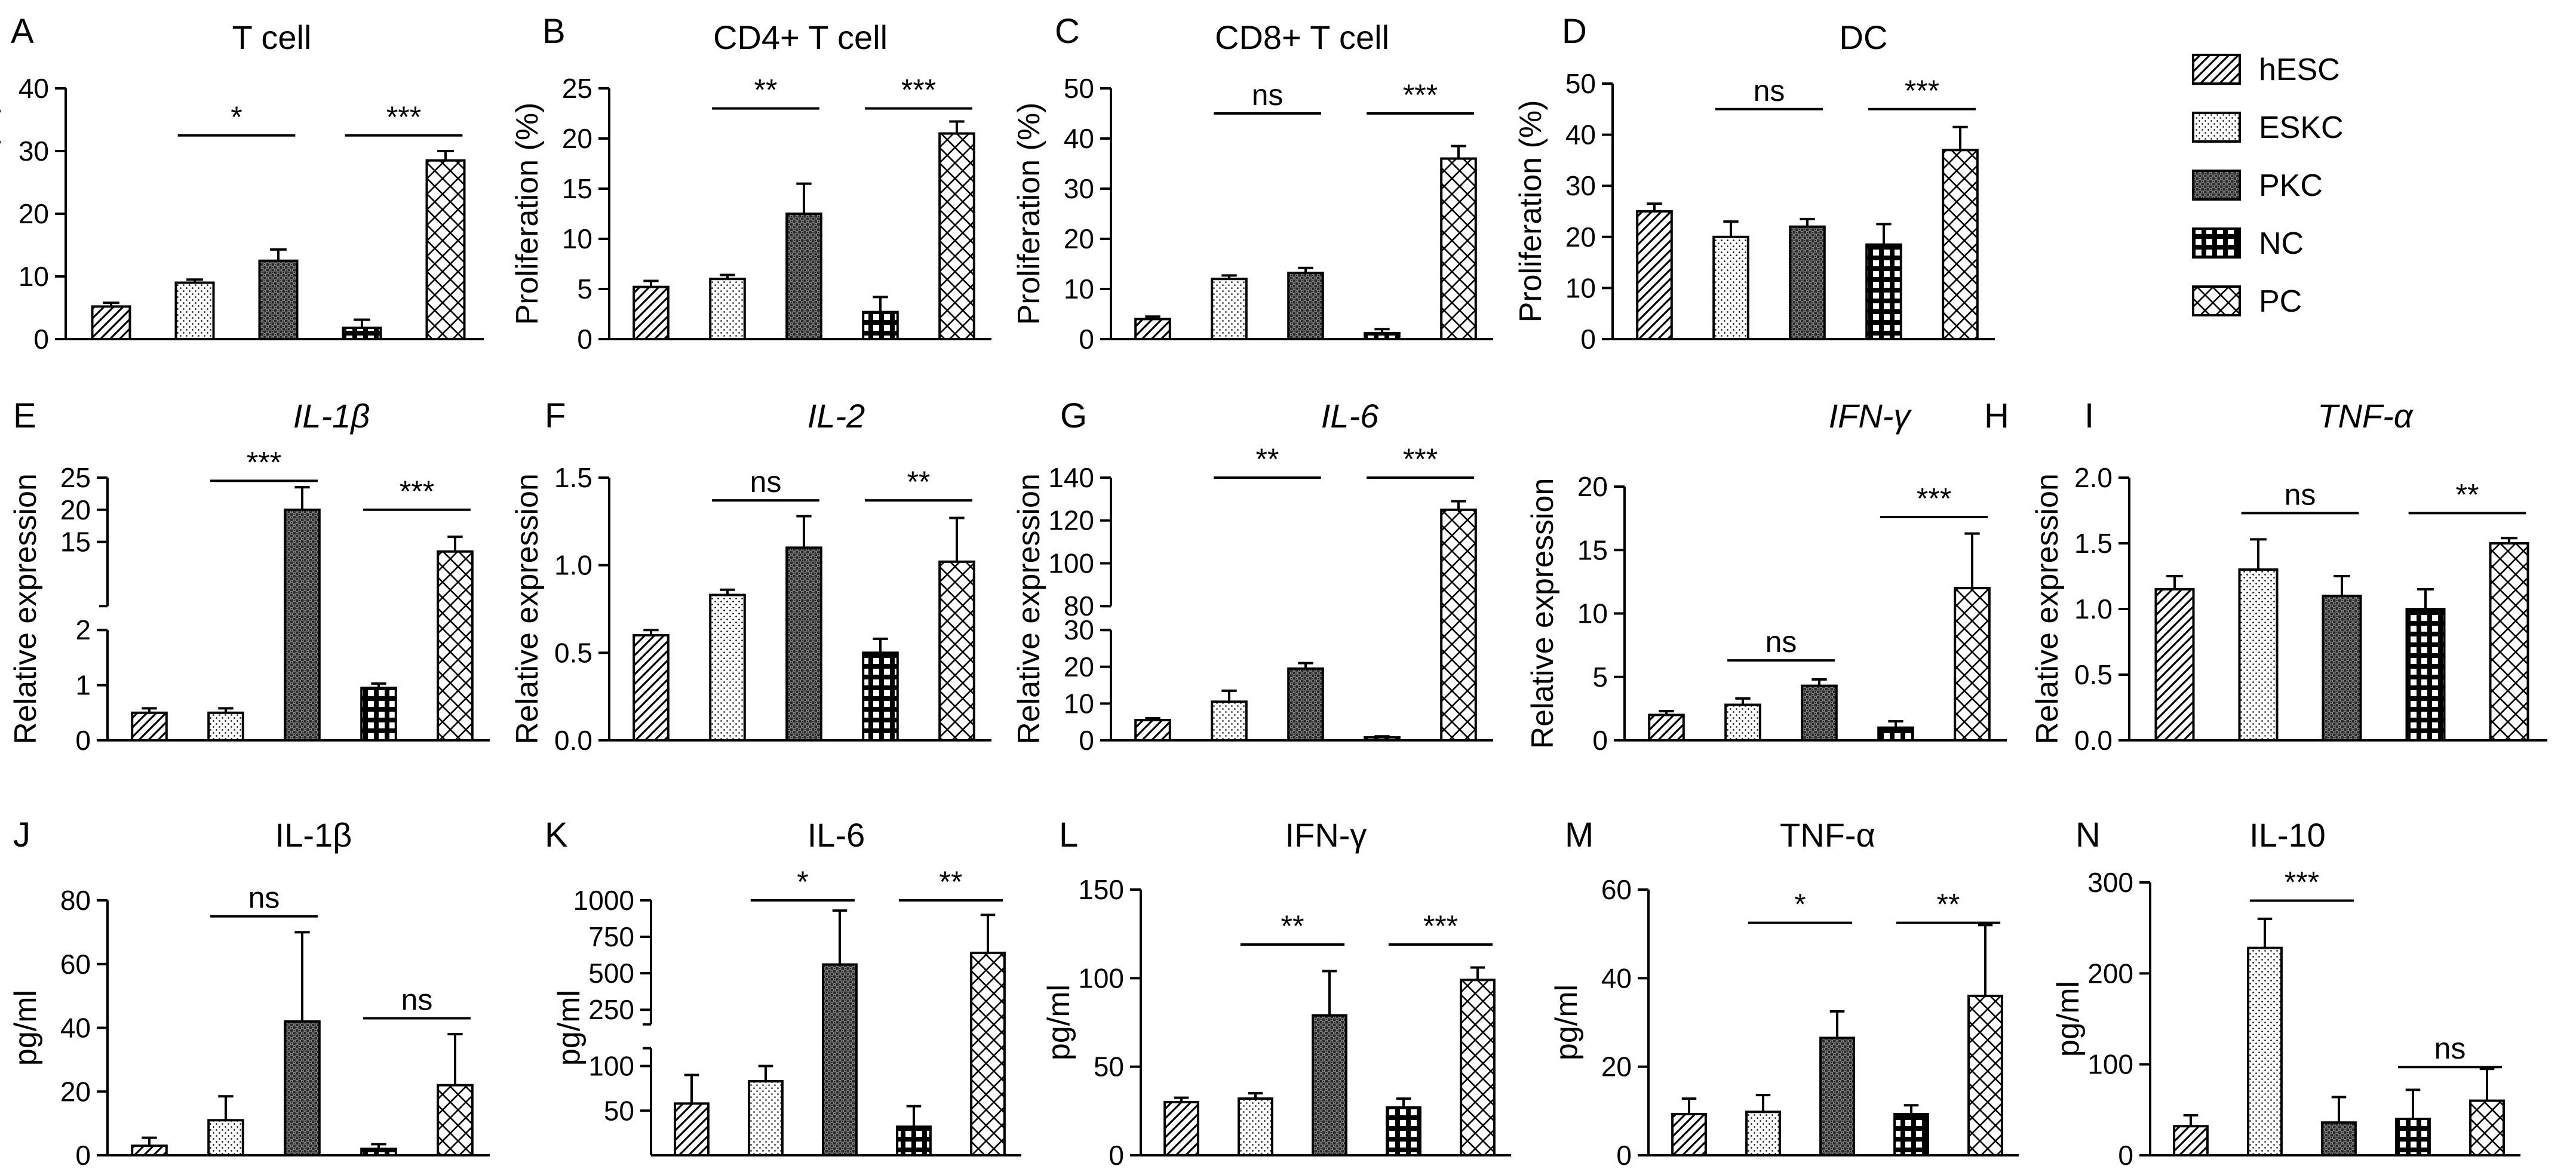  I want to click on y-tick-label: 60, so click(75, 964).